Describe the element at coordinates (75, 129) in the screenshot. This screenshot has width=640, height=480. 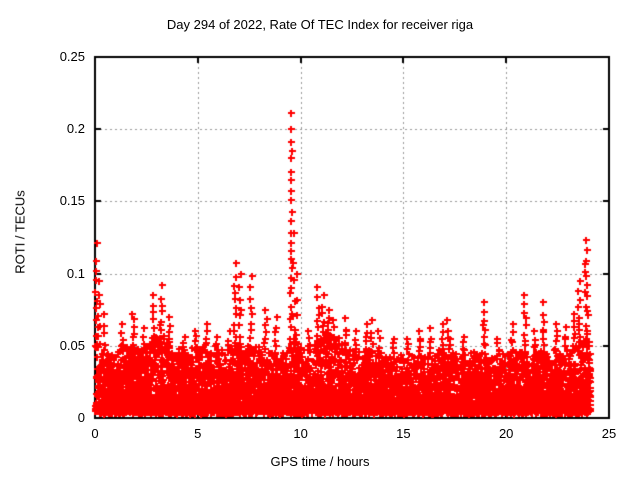
I see `y-tick-label: 0.2` at that location.